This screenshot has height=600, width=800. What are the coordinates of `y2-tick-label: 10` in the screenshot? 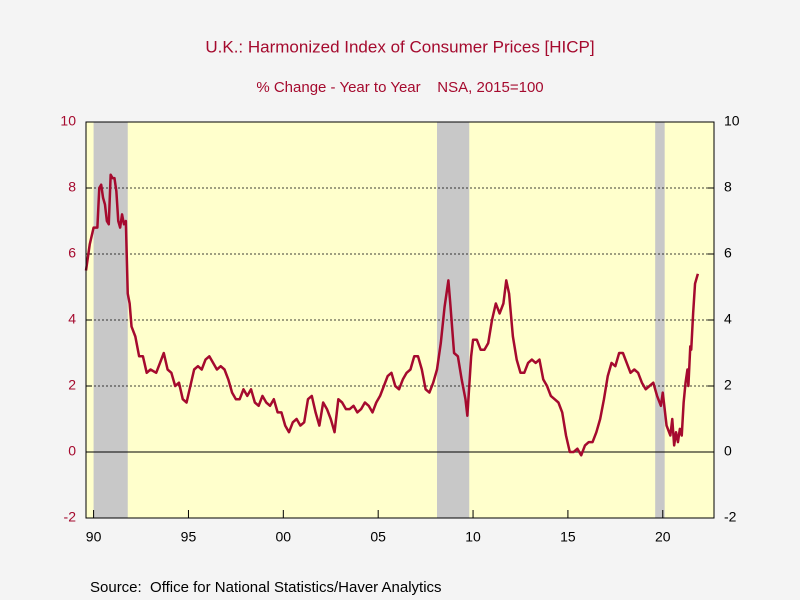 It's located at (732, 121).